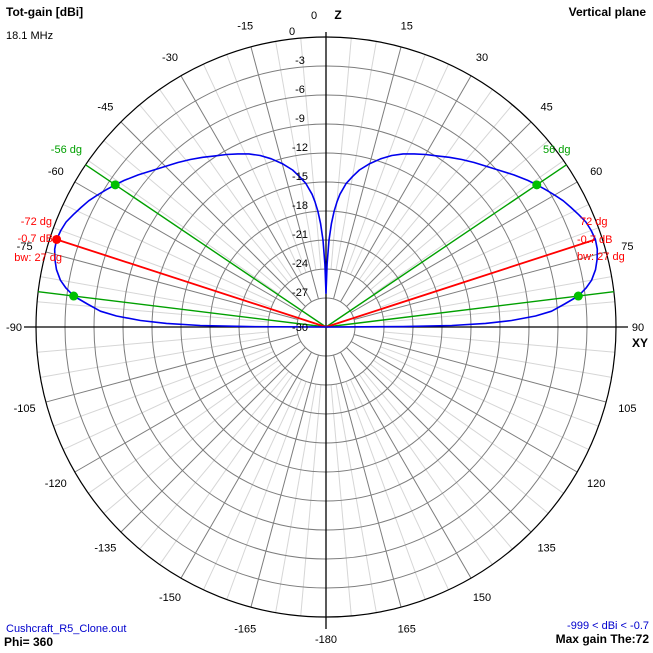 The height and width of the screenshot is (653, 653). What do you see at coordinates (56, 484) in the screenshot?
I see `angle-tick-label: -120` at bounding box center [56, 484].